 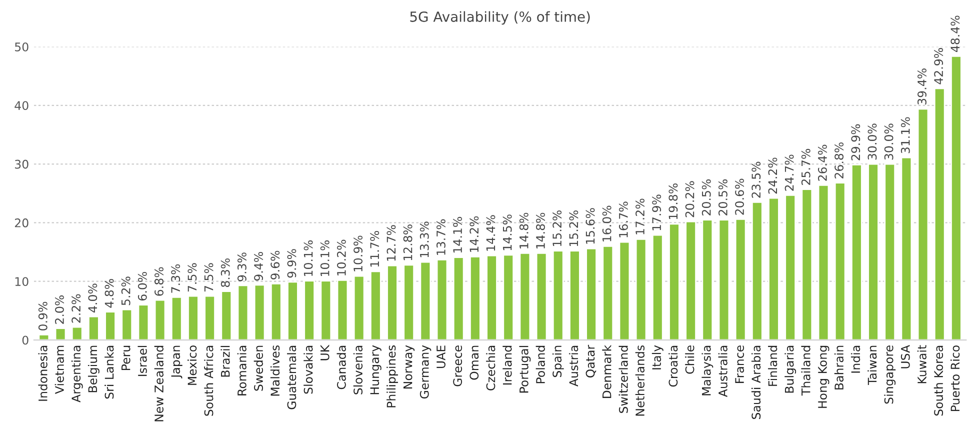 What do you see at coordinates (839, 160) in the screenshot?
I see `data-label: 26.8%` at bounding box center [839, 160].